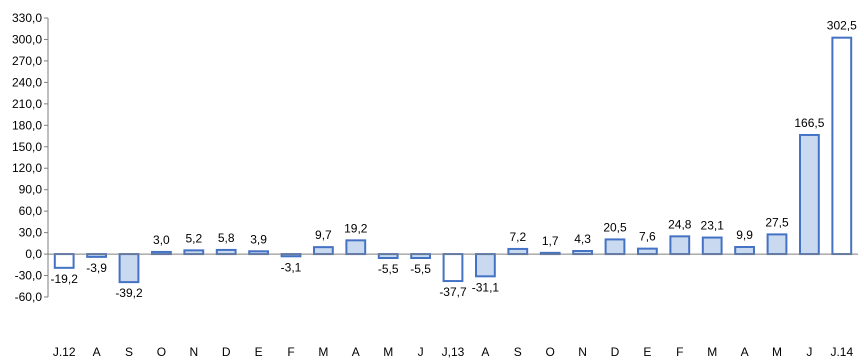 The width and height of the screenshot is (864, 361). I want to click on data-label: -19,2, so click(65, 279).